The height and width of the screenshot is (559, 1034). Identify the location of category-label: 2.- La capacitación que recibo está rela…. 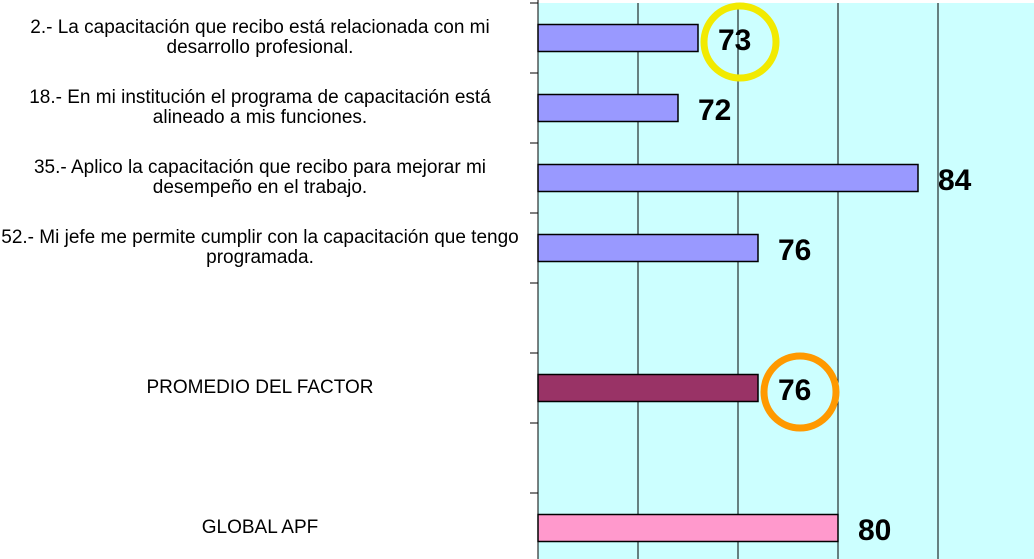
(260, 37).